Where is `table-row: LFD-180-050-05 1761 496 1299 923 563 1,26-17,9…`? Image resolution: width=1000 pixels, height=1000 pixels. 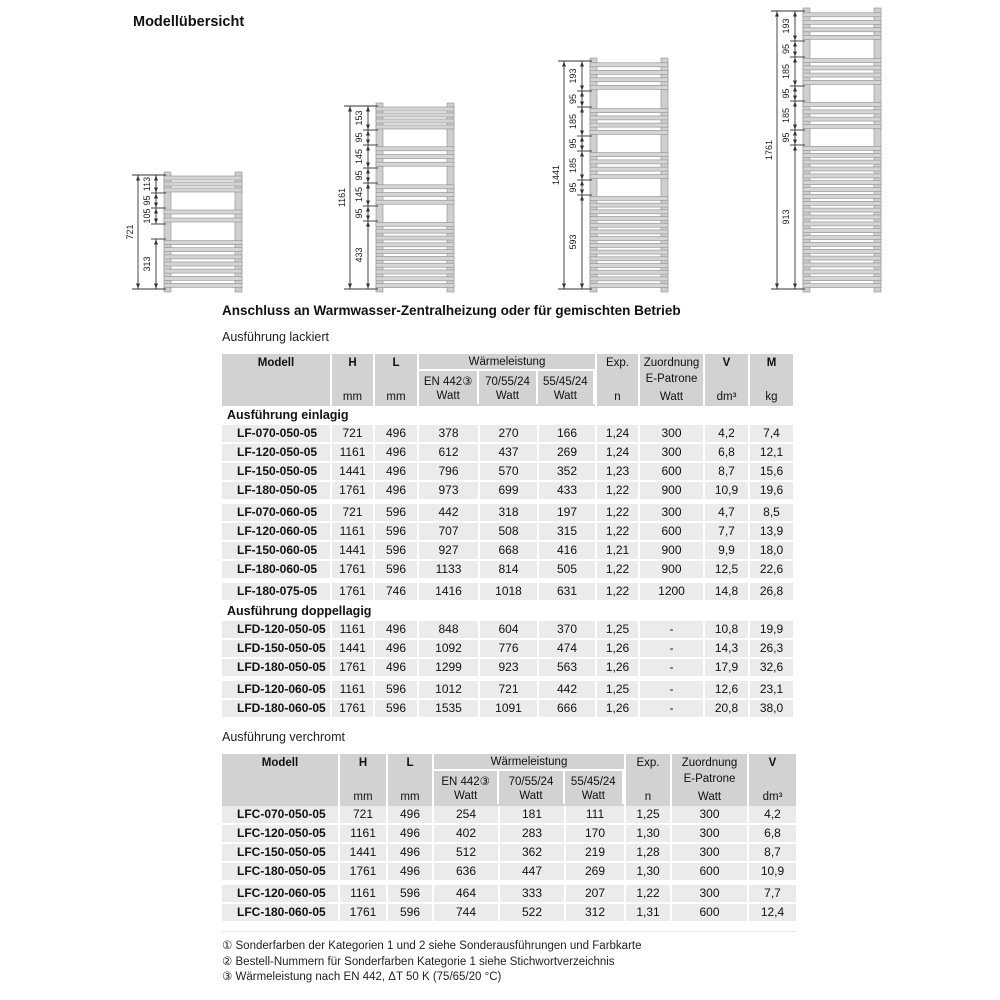
table-row: LFD-180-050-05 1761 496 1299 923 563 1,26-17,9… is located at coordinates (508, 668).